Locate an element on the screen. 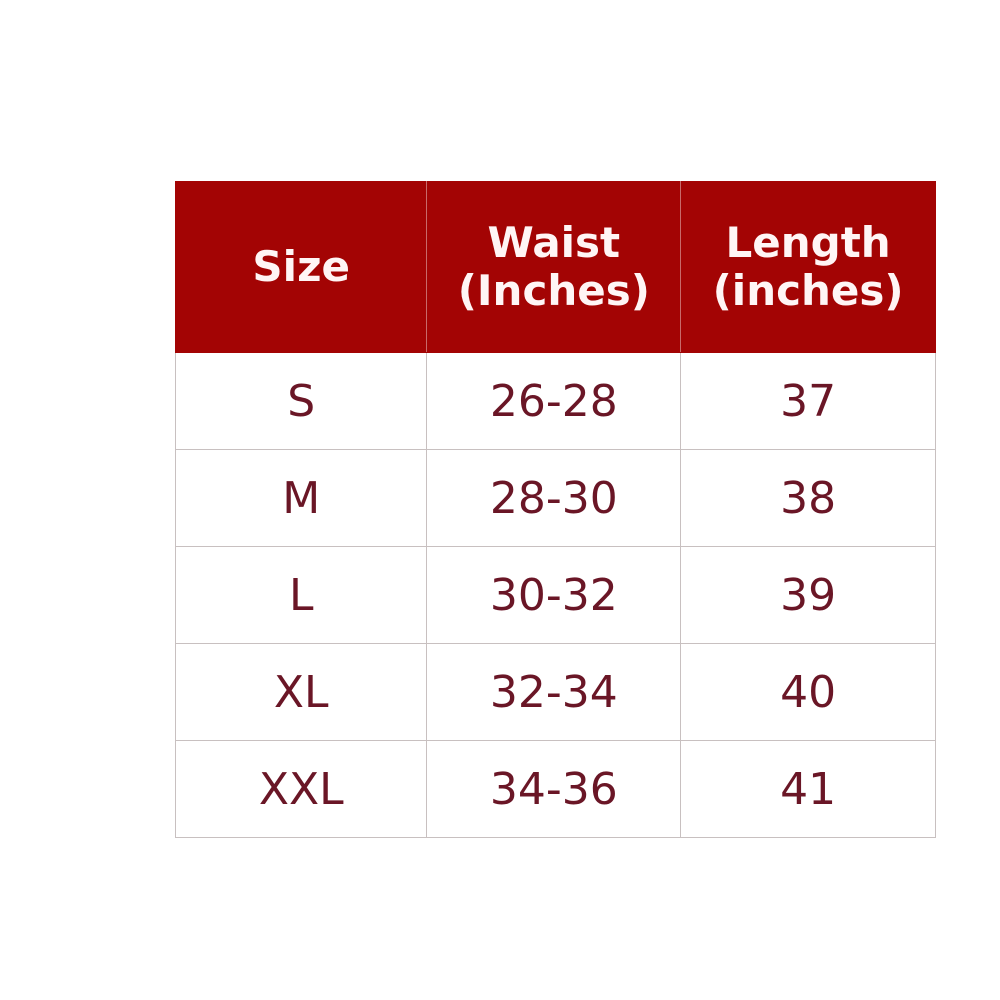 The height and width of the screenshot is (1000, 1000). waist-cell: 26-28 is located at coordinates (554, 401).